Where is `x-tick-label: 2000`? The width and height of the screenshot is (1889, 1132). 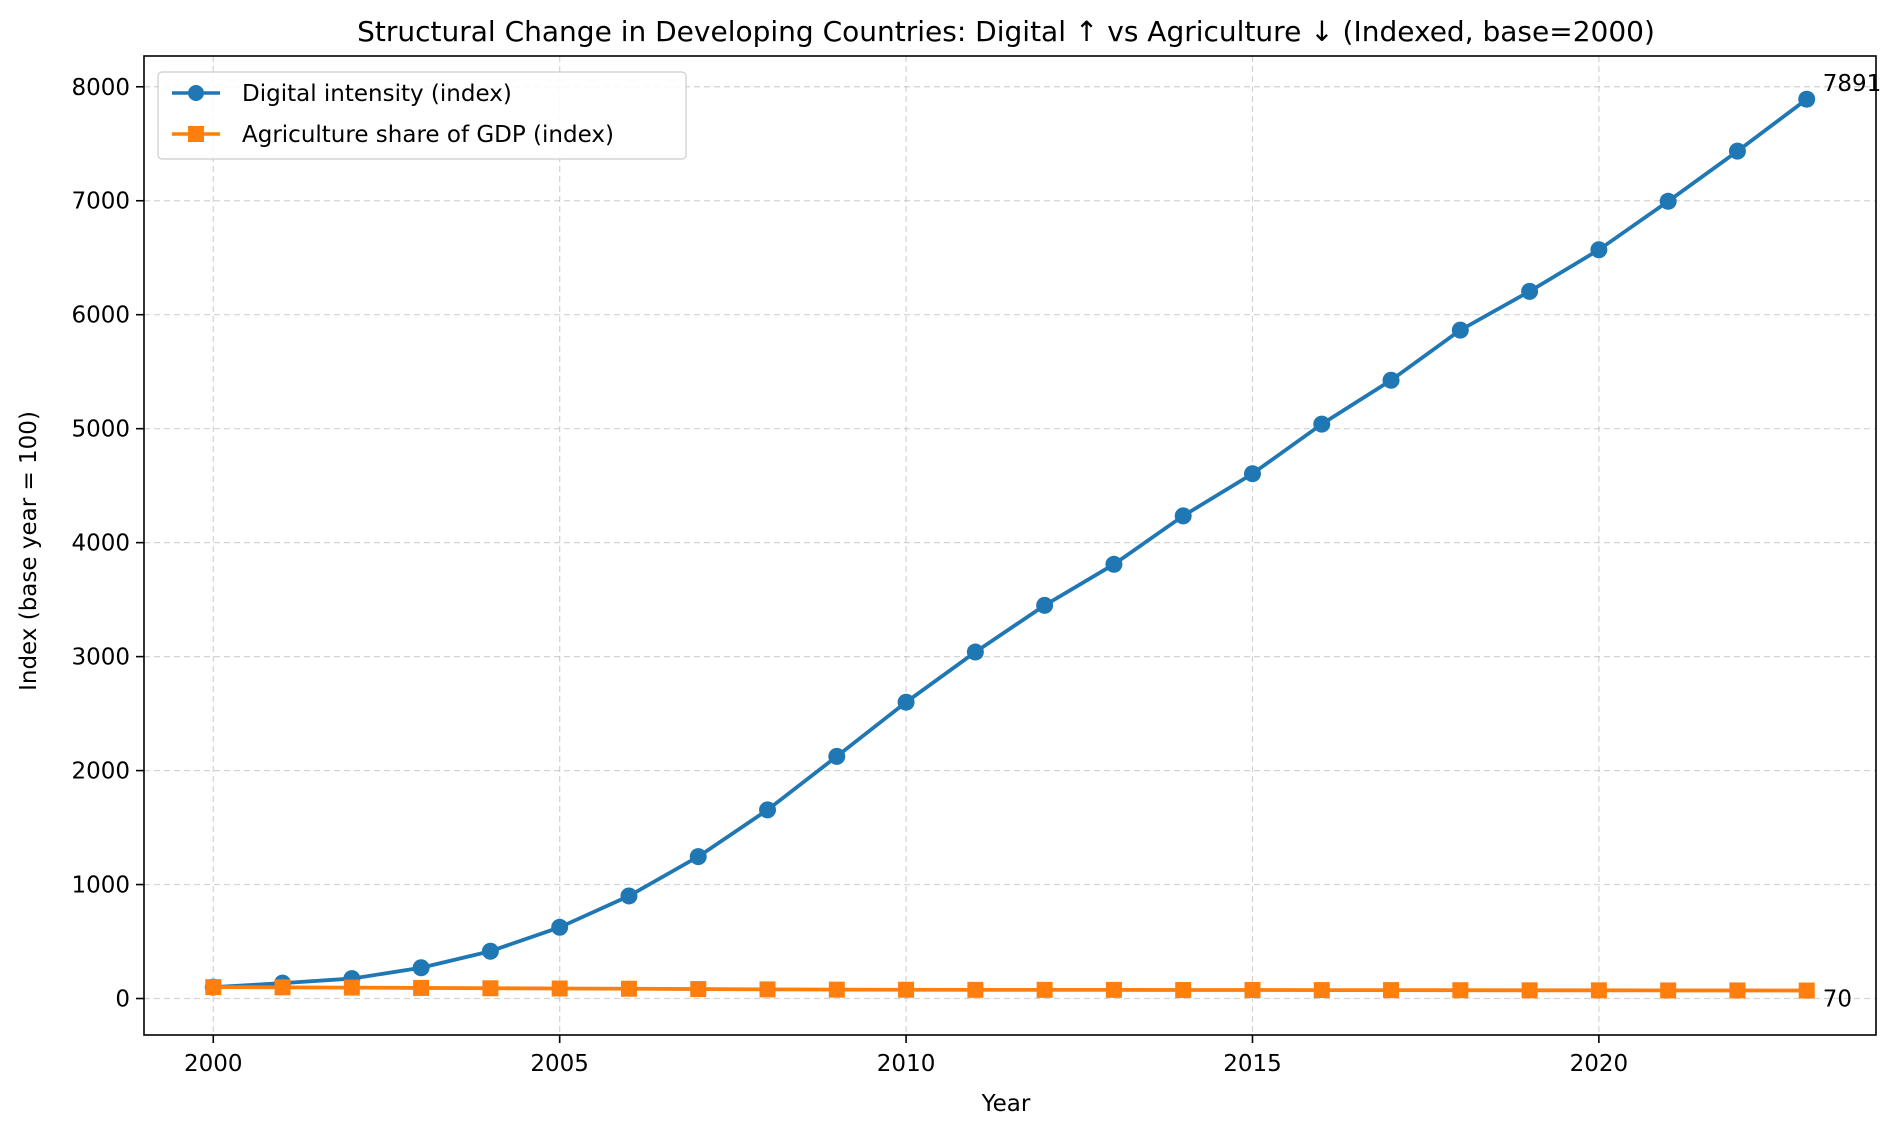
x-tick-label: 2000 is located at coordinates (213, 1064).